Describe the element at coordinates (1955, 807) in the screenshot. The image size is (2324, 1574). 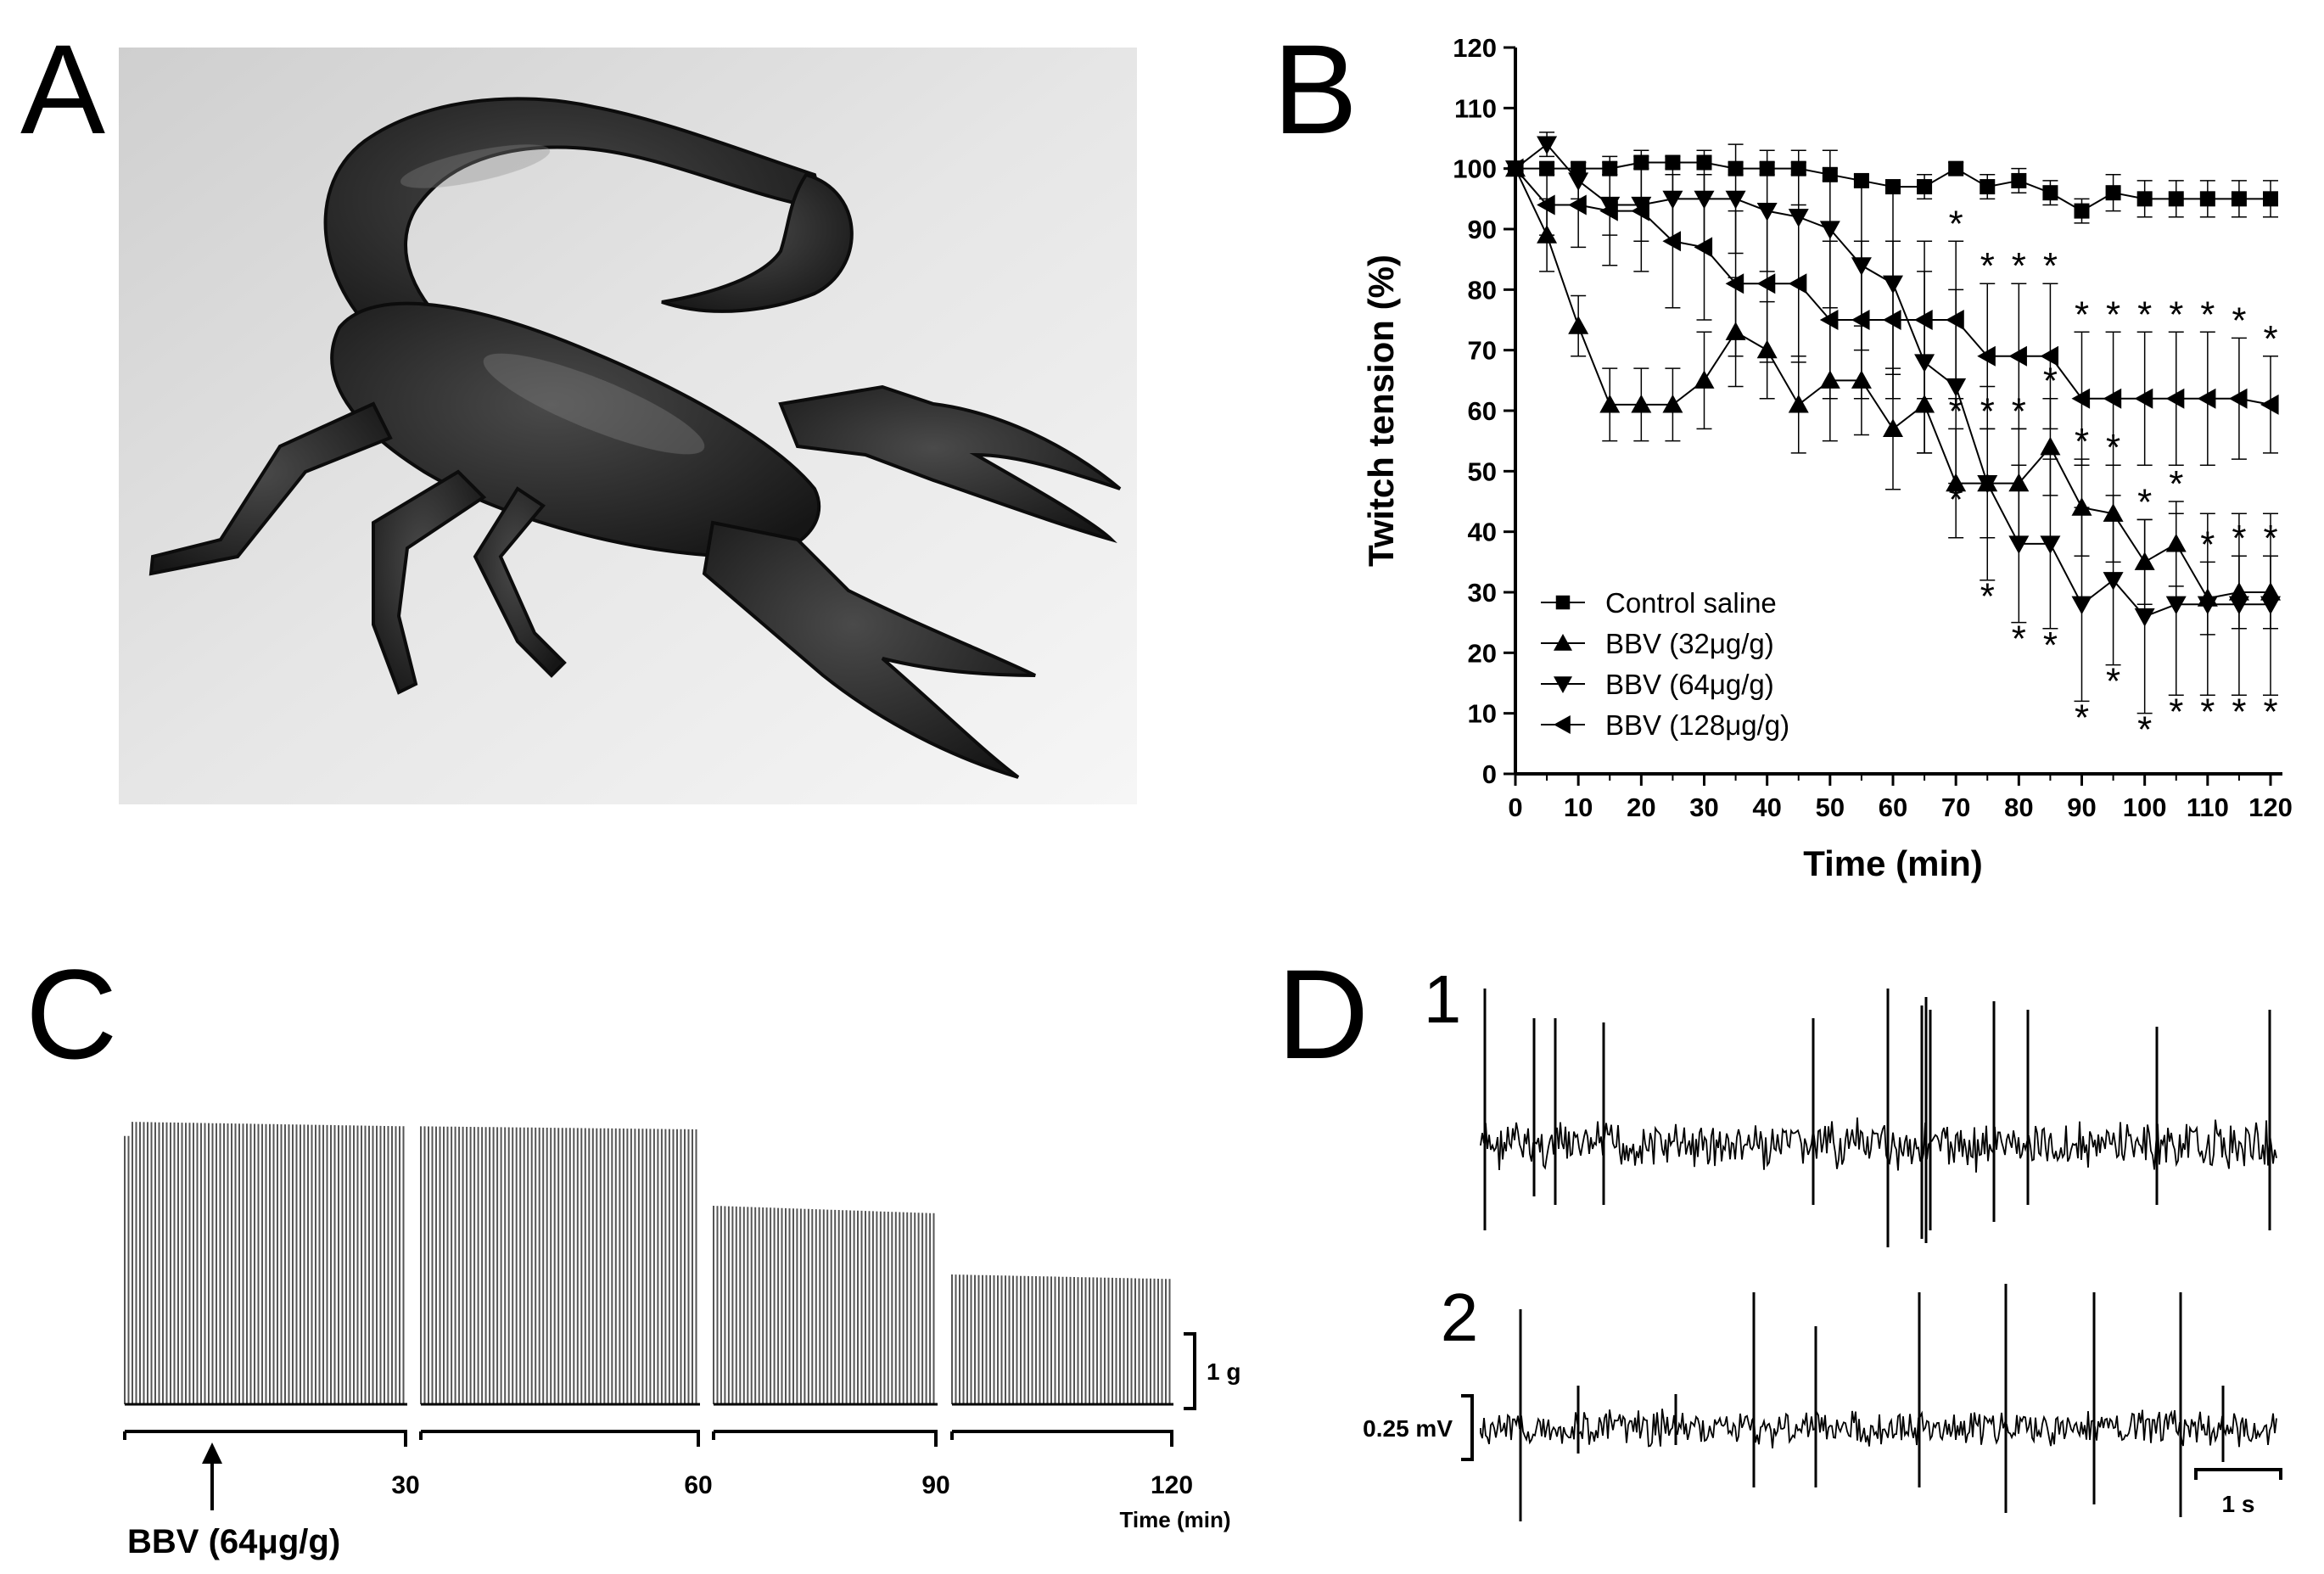
I see `x-tick-label: 70` at that location.